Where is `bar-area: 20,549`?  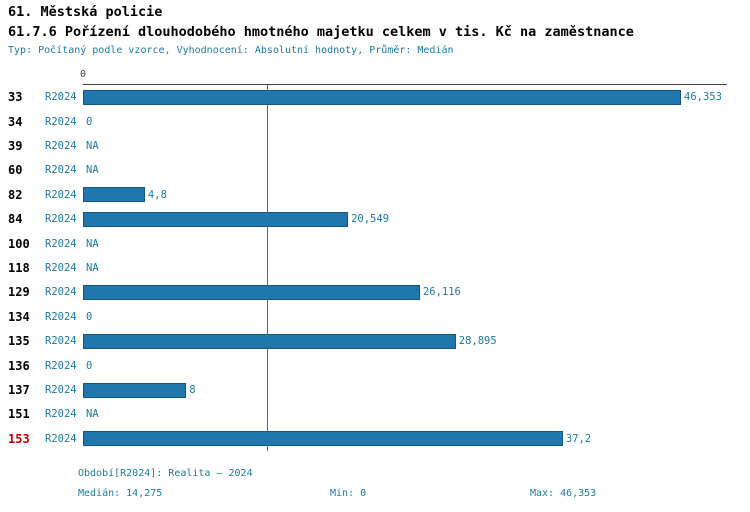
bar-area: 20,549 is located at coordinates (416, 219).